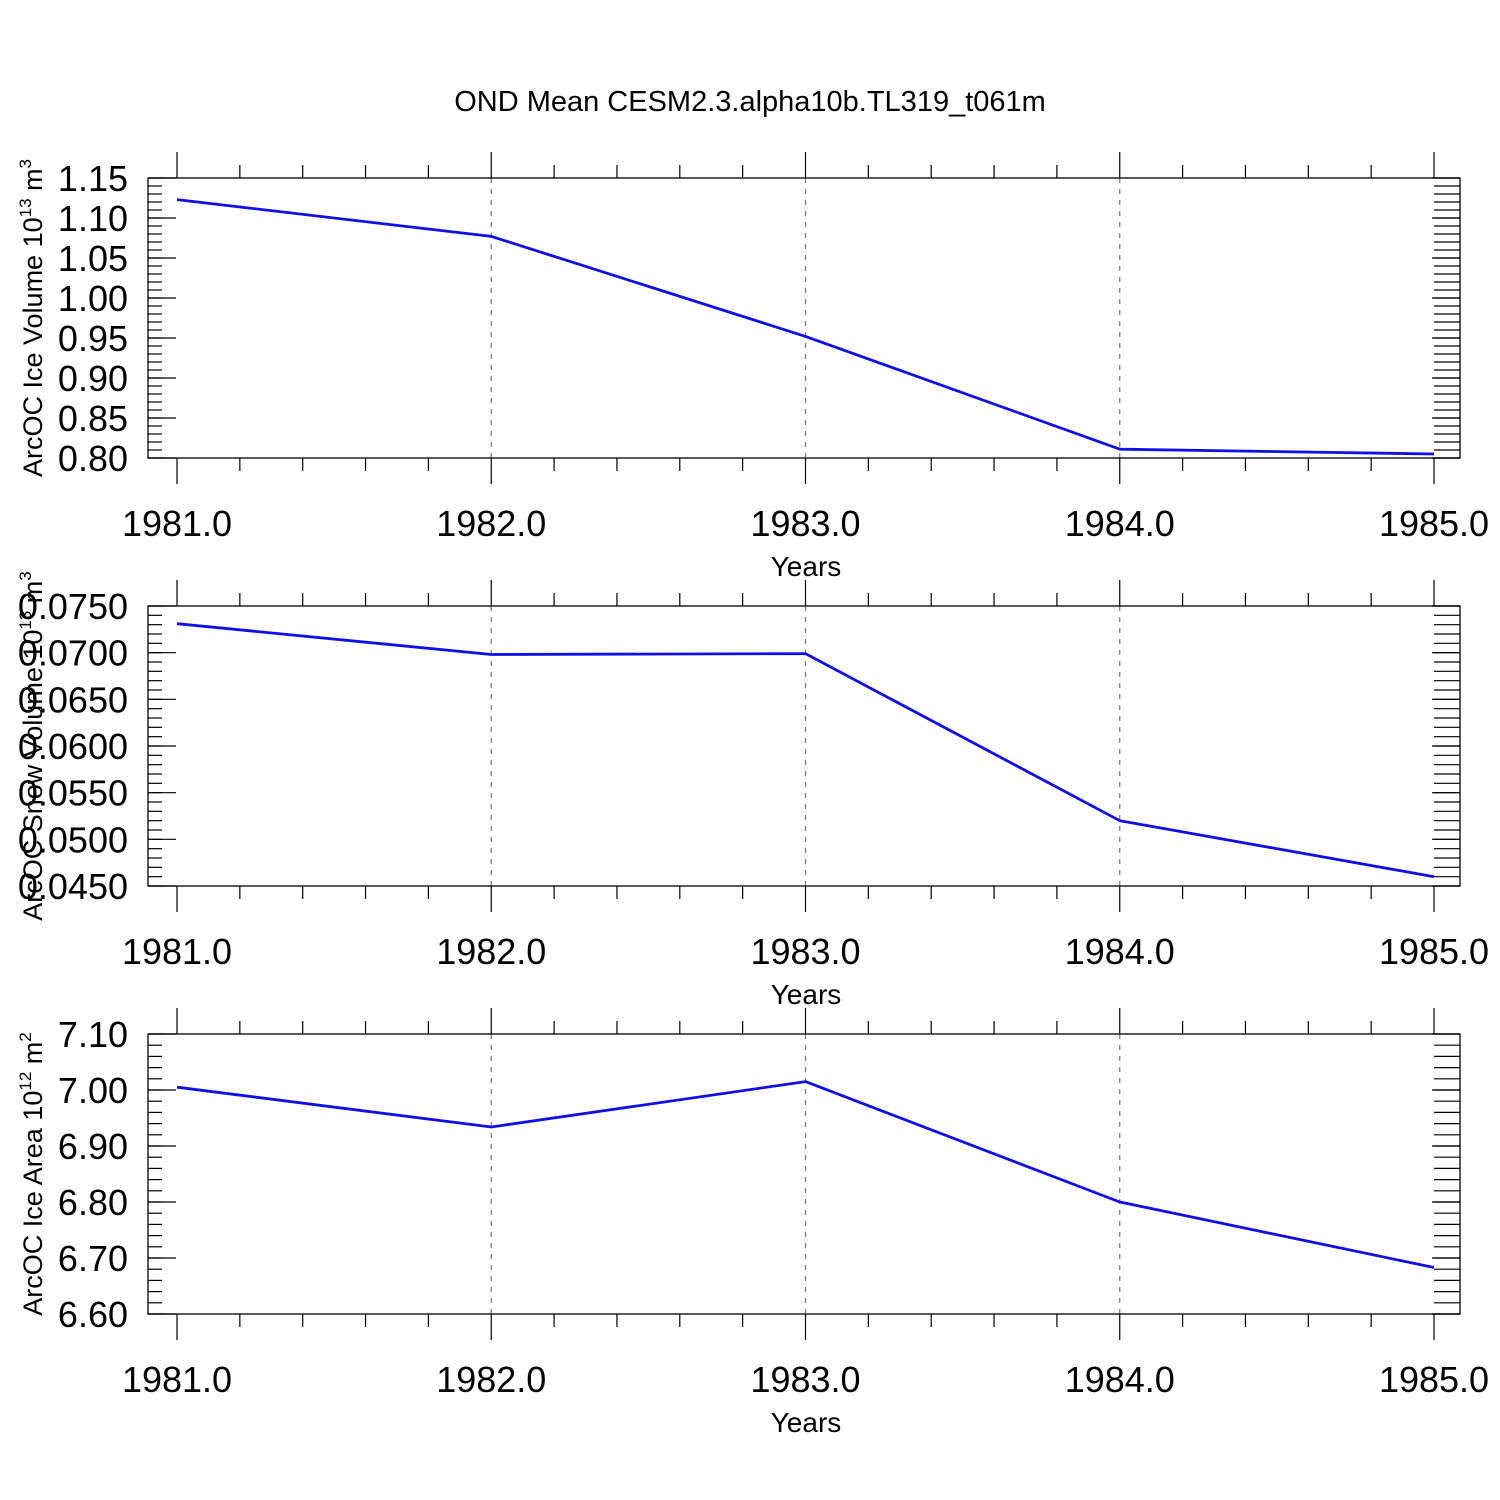 This screenshot has width=1500, height=1500. I want to click on y-tick-label: 1.00, so click(93, 298).